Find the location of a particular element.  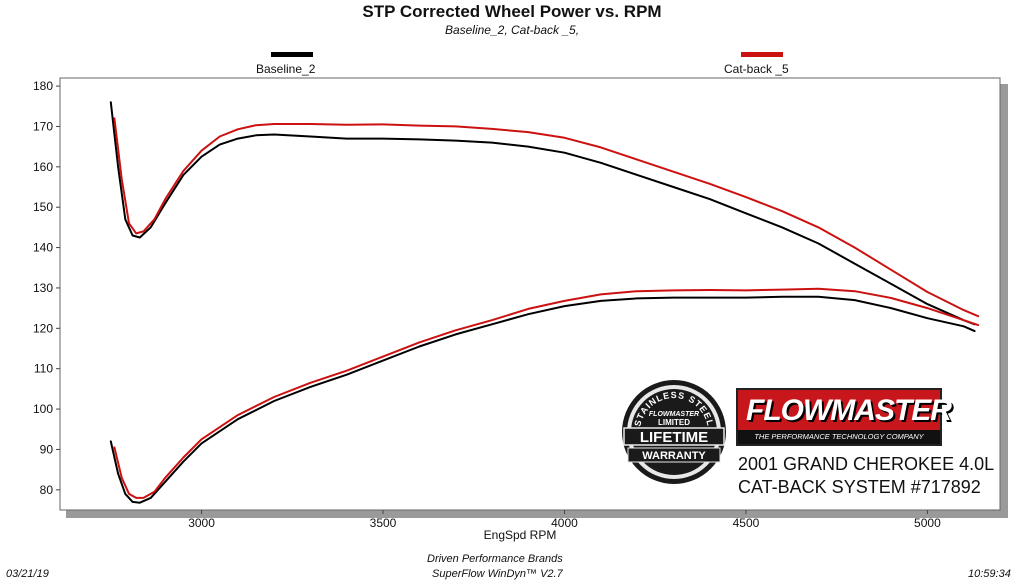

y-tick-label: 160 is located at coordinates (43, 167).